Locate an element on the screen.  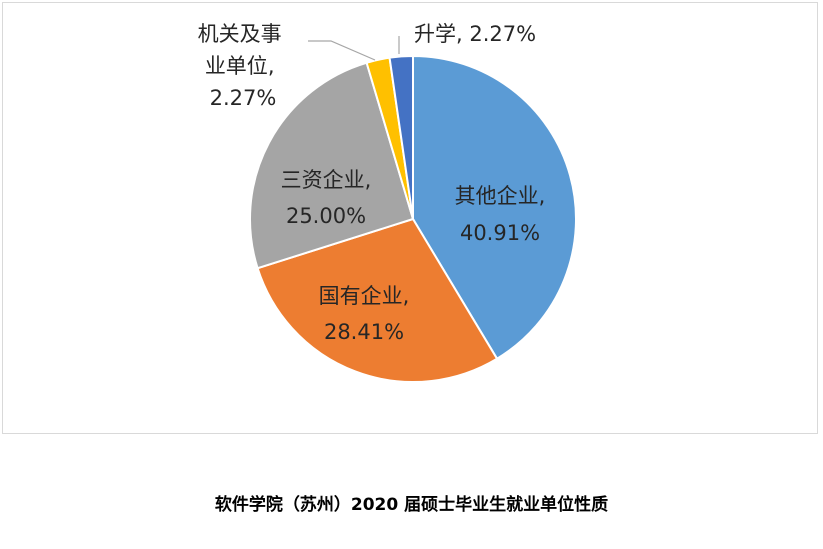
leader-line-gov is located at coordinates (342, 50).